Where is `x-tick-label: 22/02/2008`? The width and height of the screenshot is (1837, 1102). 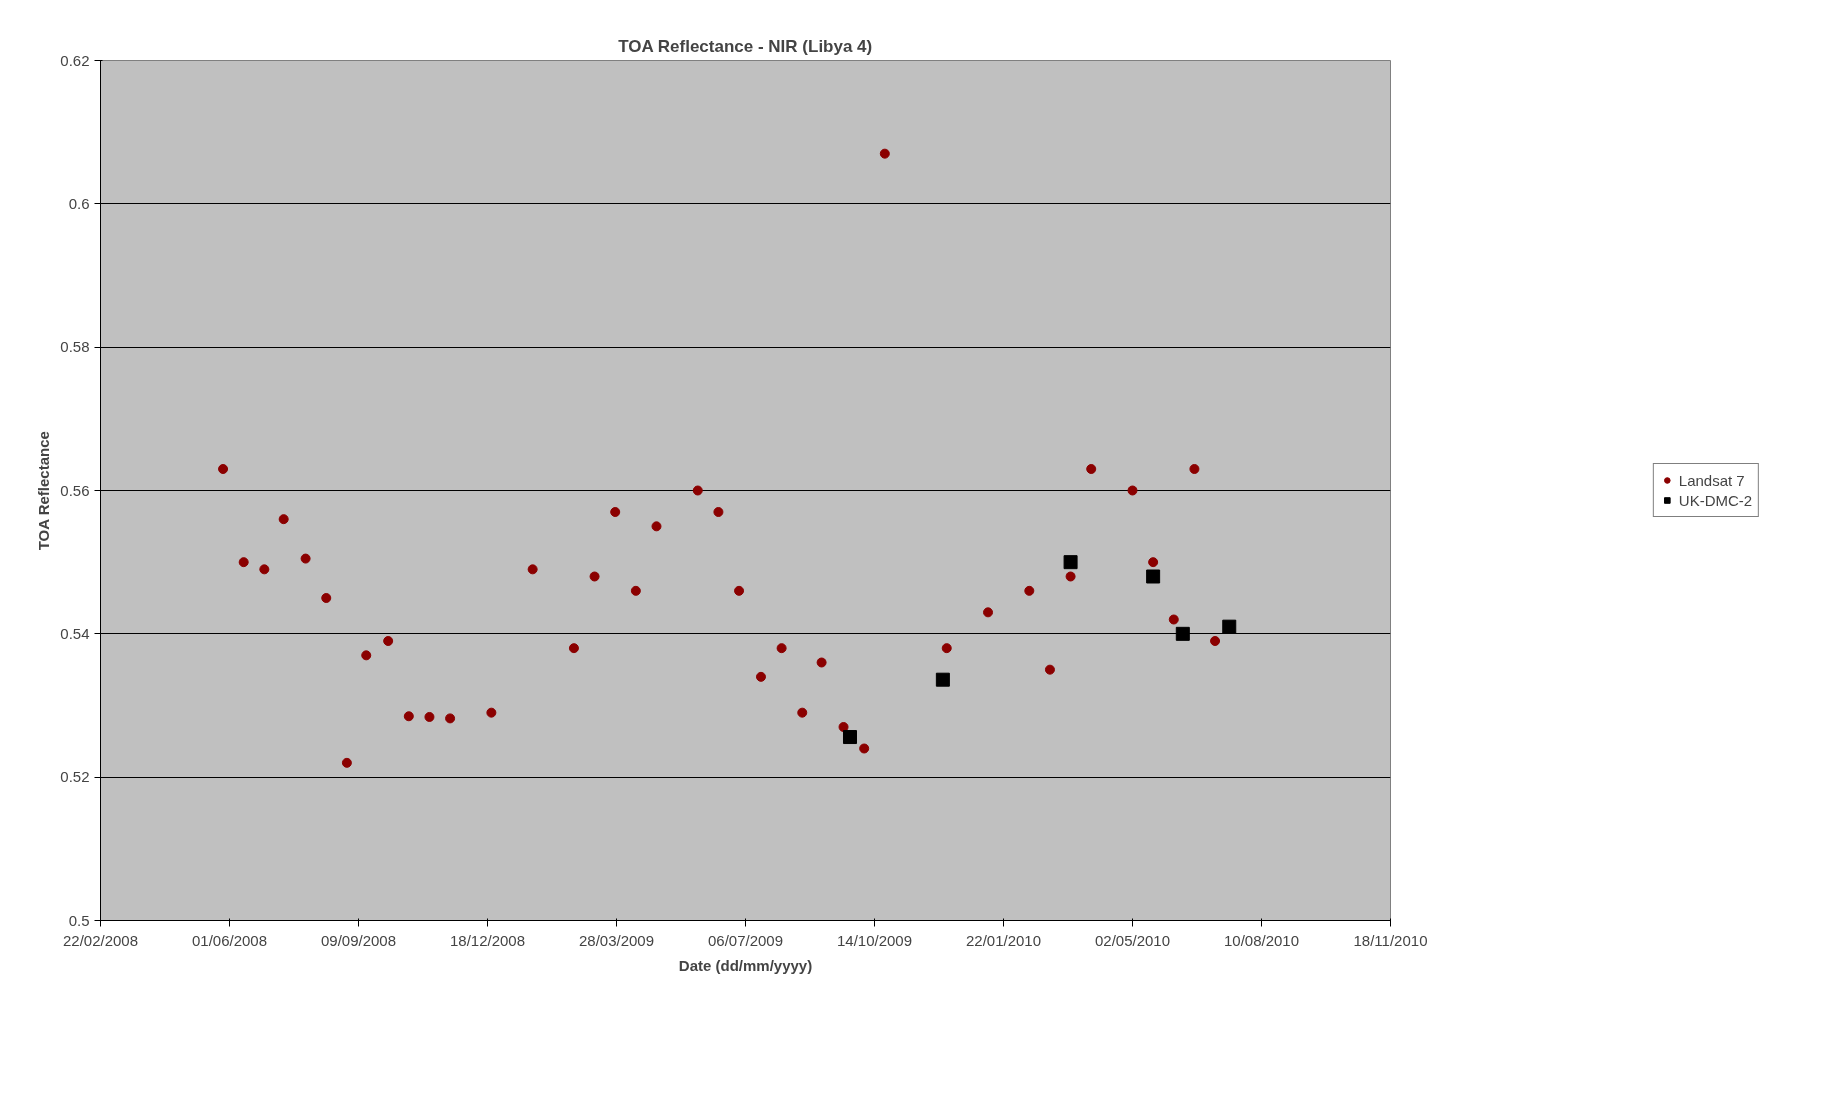 x-tick-label: 22/02/2008 is located at coordinates (100, 940).